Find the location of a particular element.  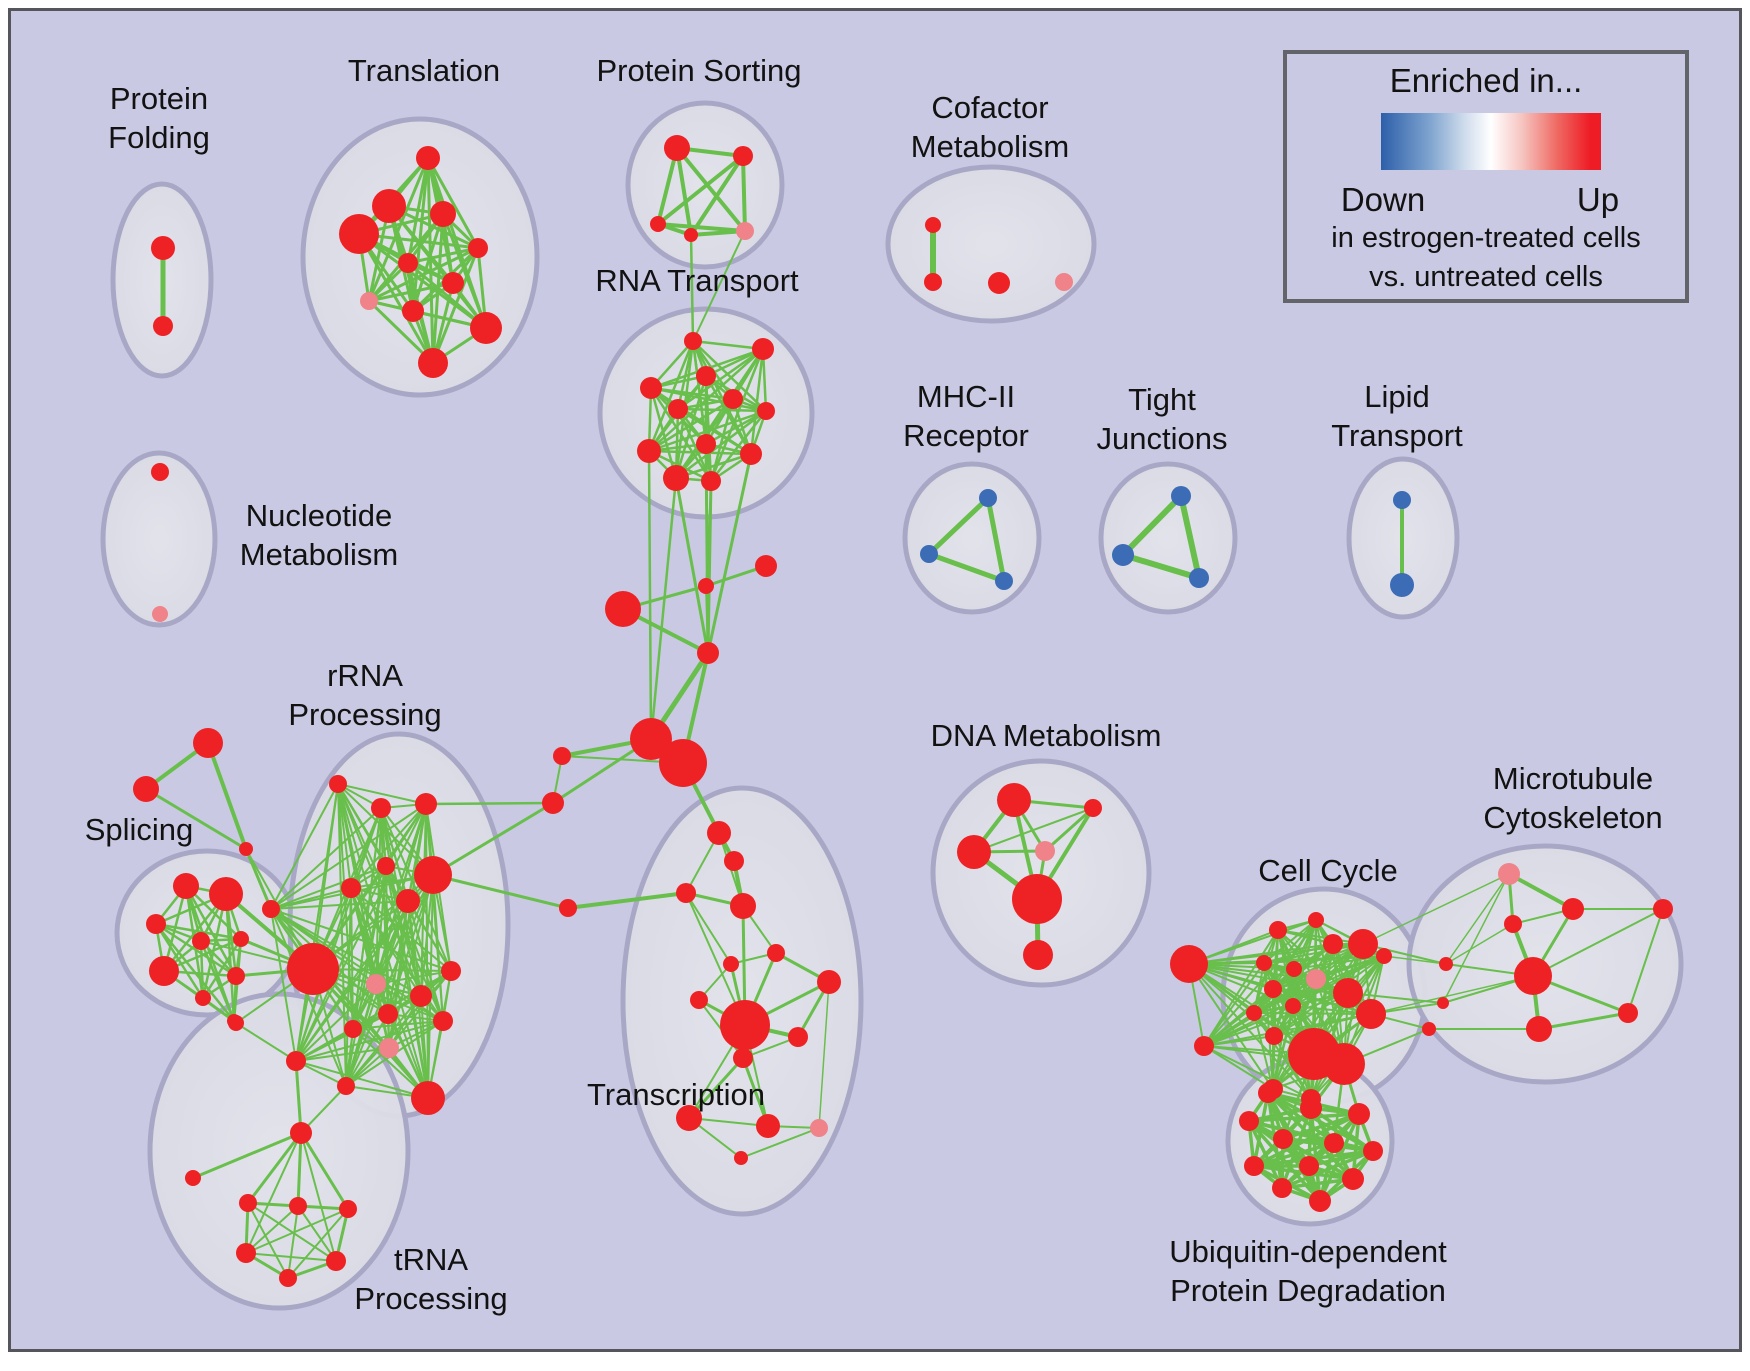

splicing-label: Splicing is located at coordinates (139, 829).